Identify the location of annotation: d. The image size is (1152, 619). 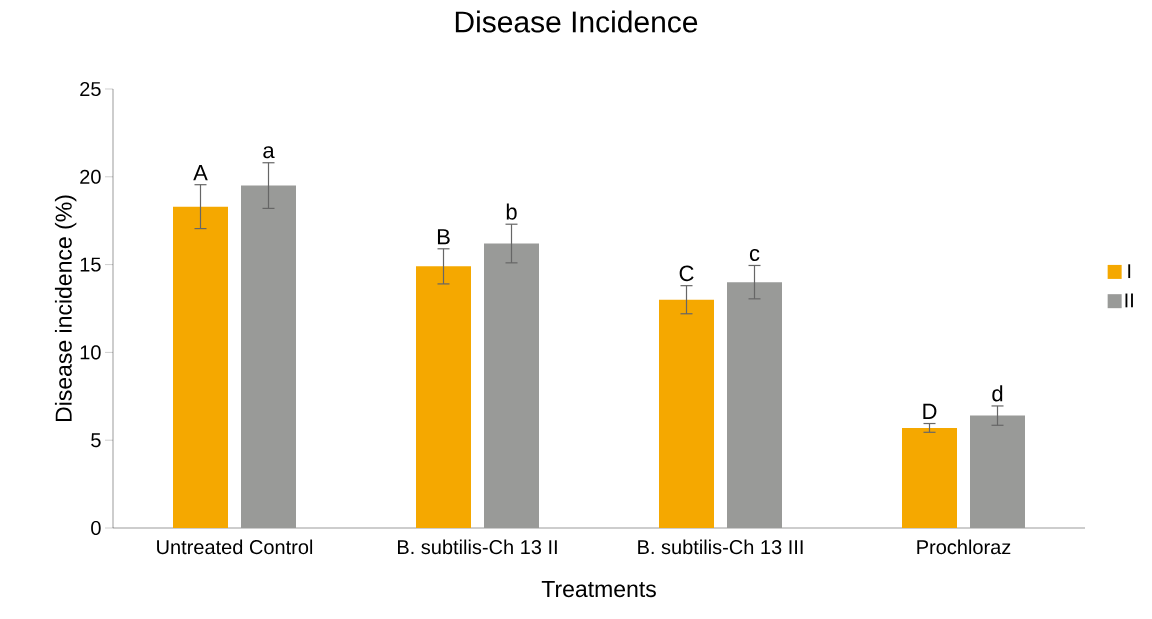
(997, 393).